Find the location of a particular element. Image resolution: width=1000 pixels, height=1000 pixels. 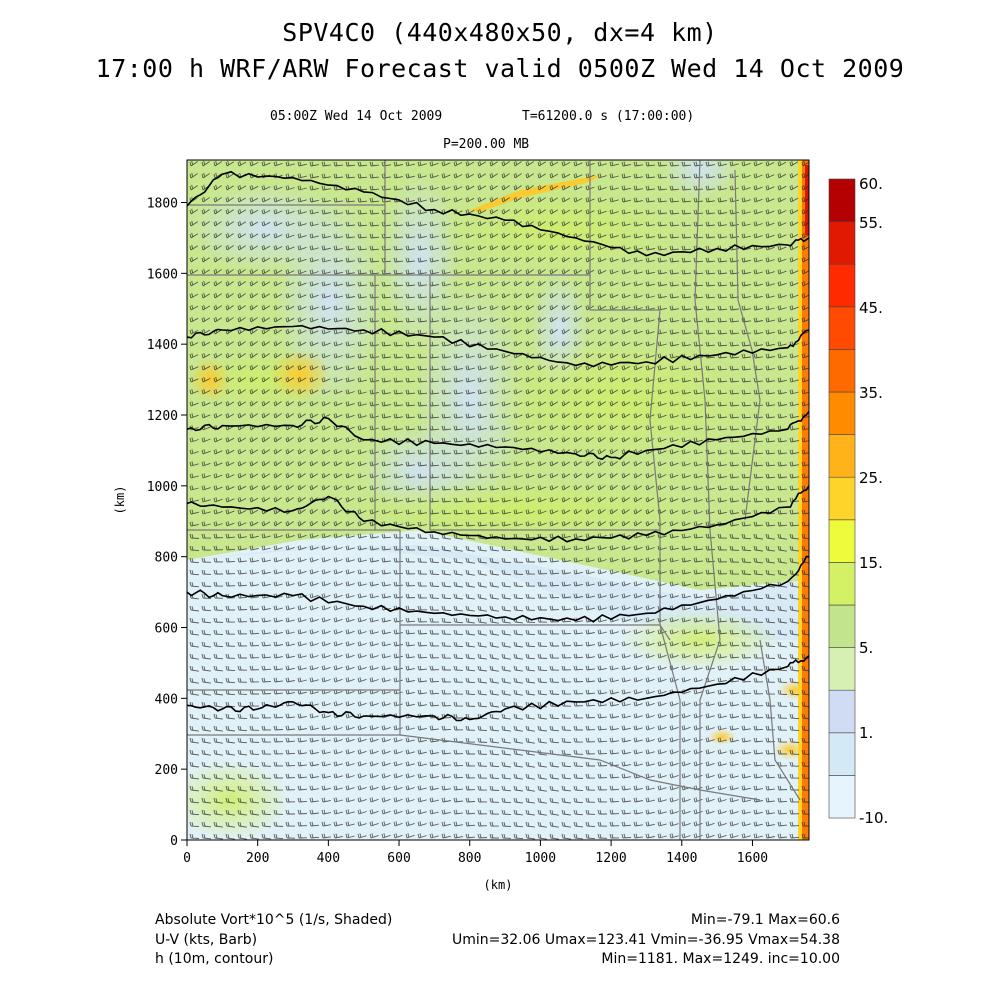

colorbar-label: 15. is located at coordinates (871, 563).